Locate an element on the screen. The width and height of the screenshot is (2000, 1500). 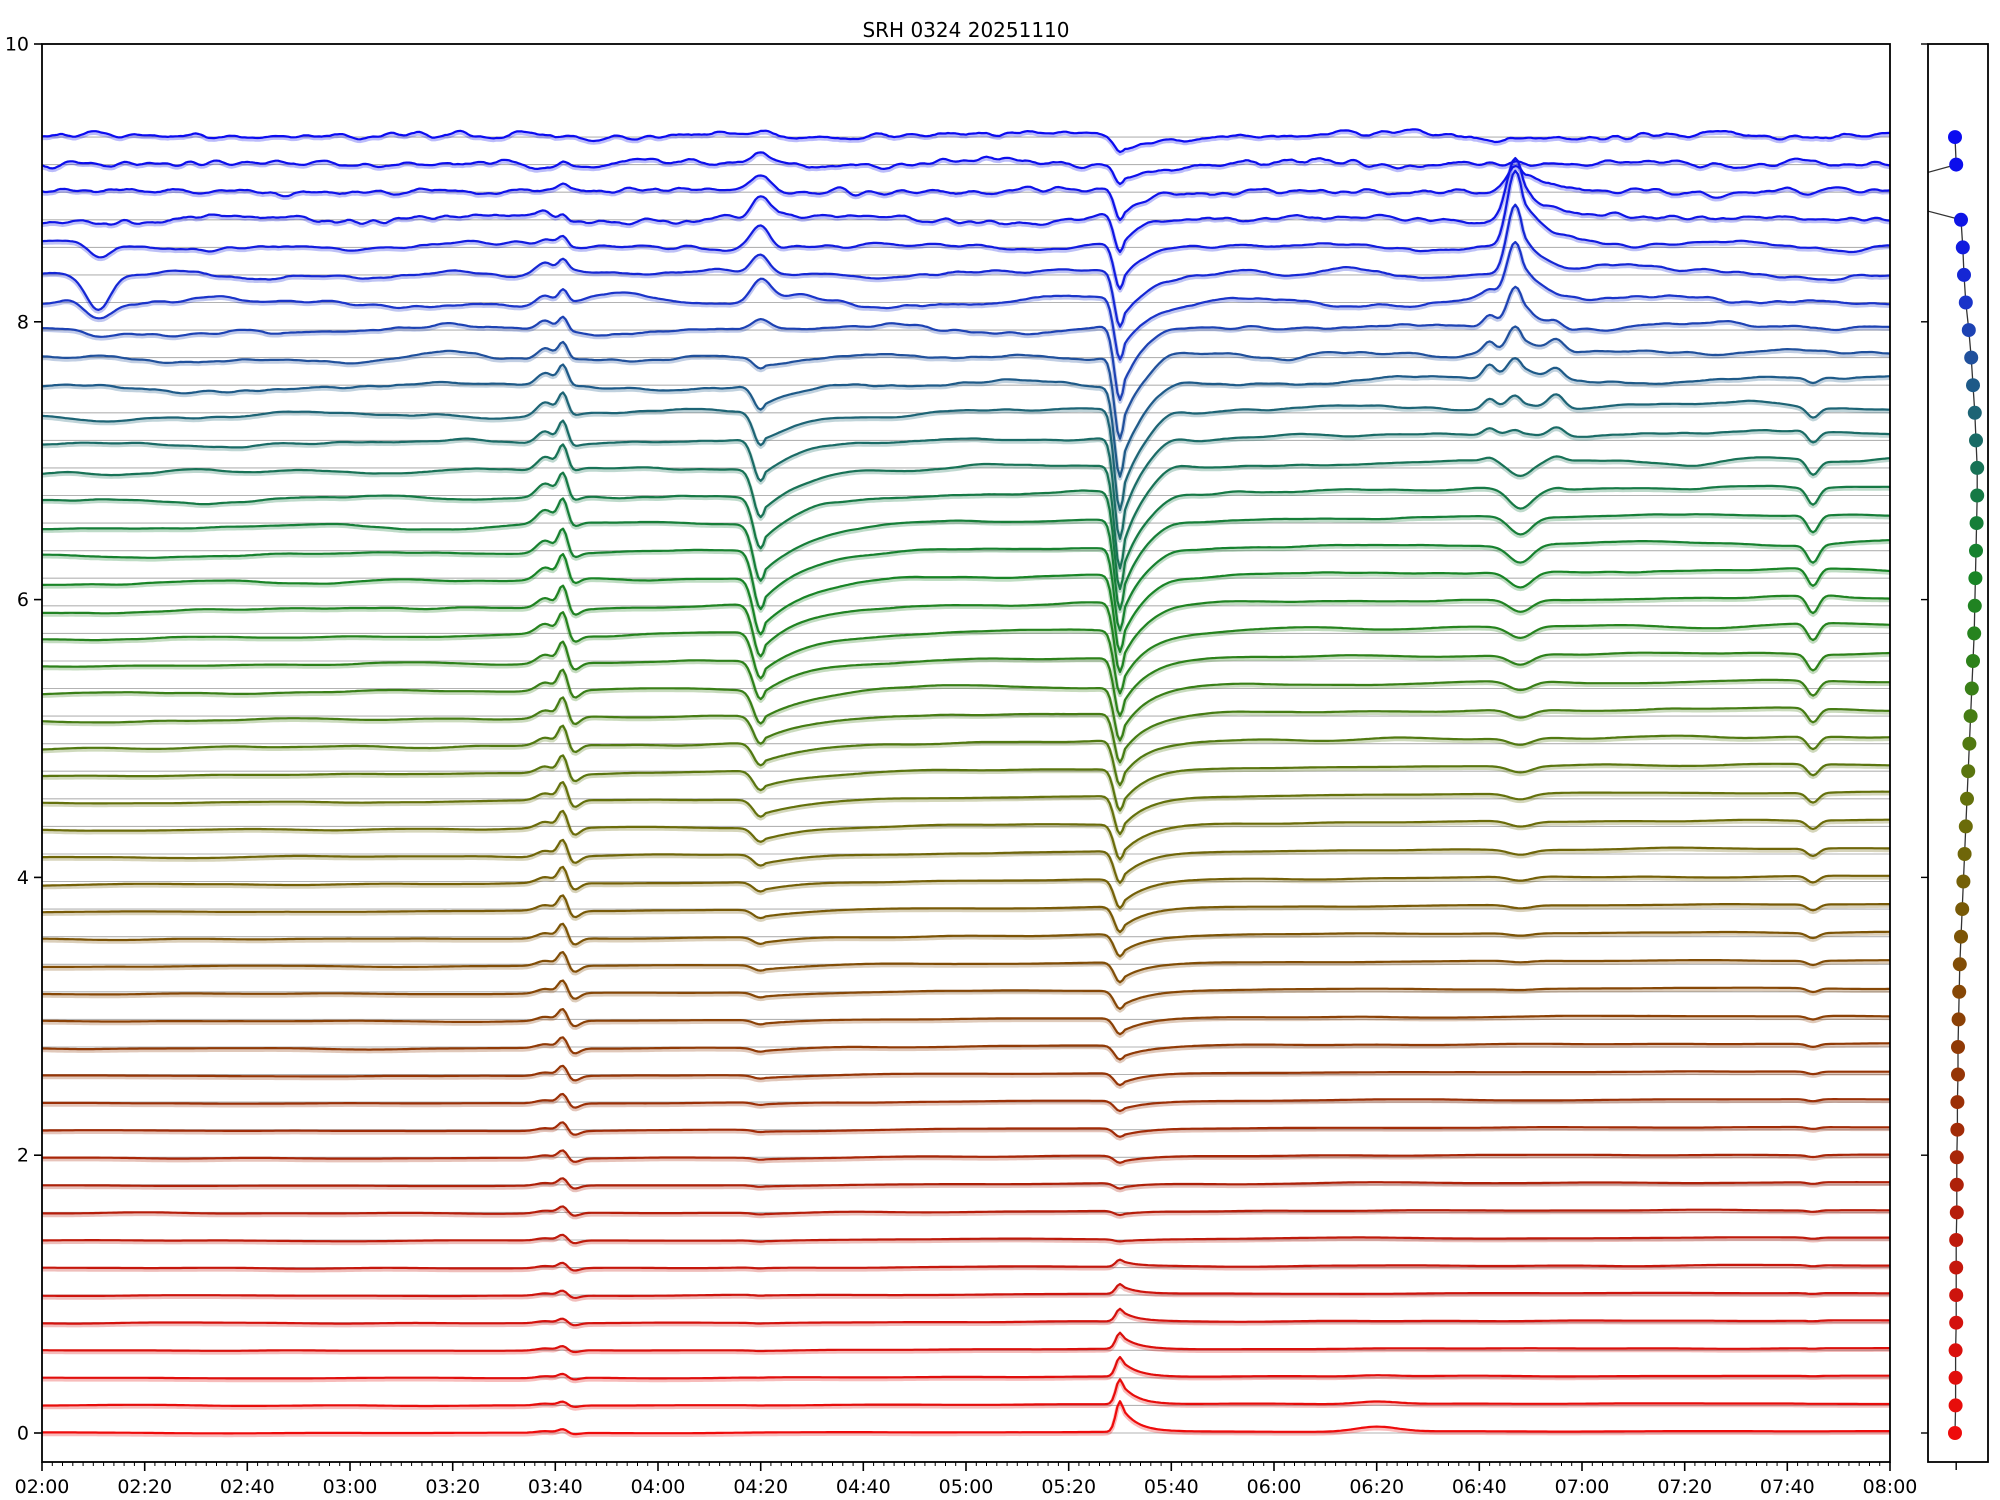
y-tick-label: 4 is located at coordinates (23, 878).